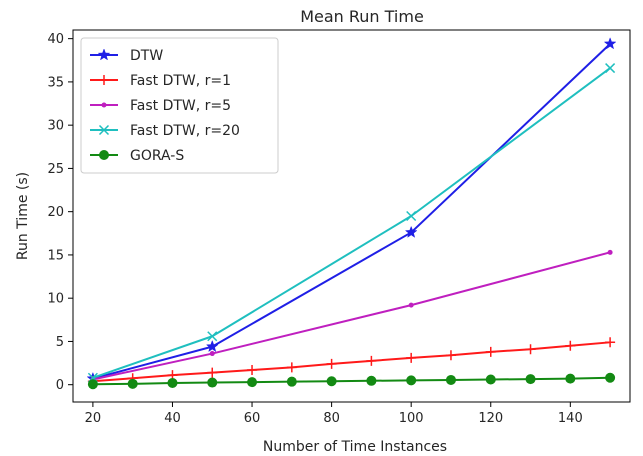 Image resolution: width=643 pixels, height=456 pixels. What do you see at coordinates (55, 255) in the screenshot?
I see `y-tick-label: 15` at bounding box center [55, 255].